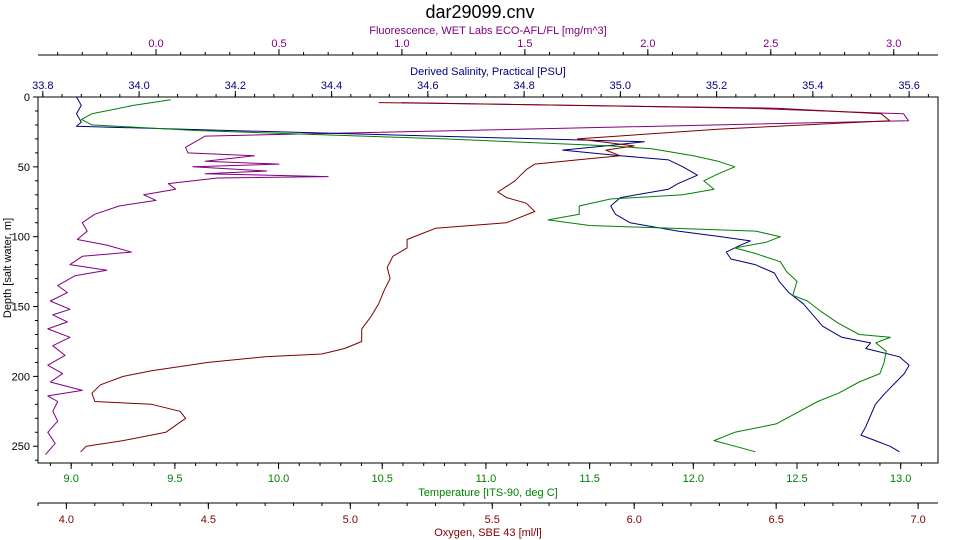 The image size is (960, 540). Describe the element at coordinates (21, 238) in the screenshot. I see `y-tick-label: 100` at that location.